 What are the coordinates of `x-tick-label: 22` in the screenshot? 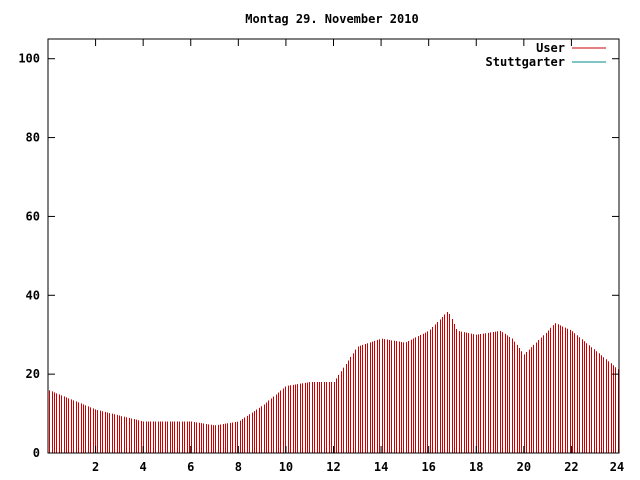 It's located at (571, 467).